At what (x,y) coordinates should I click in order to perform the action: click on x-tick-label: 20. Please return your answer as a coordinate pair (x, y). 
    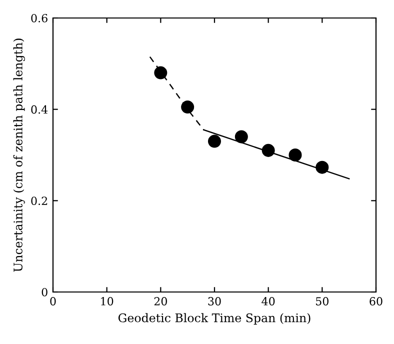
    Looking at the image, I should click on (160, 301).